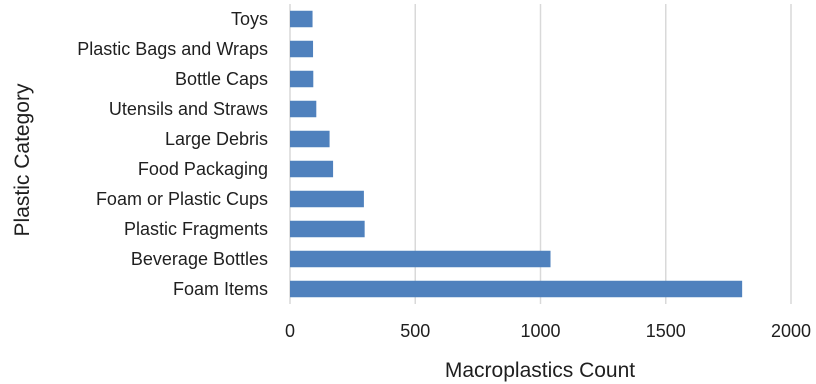  Describe the element at coordinates (249, 19) in the screenshot. I see `category-label: Toys` at that location.